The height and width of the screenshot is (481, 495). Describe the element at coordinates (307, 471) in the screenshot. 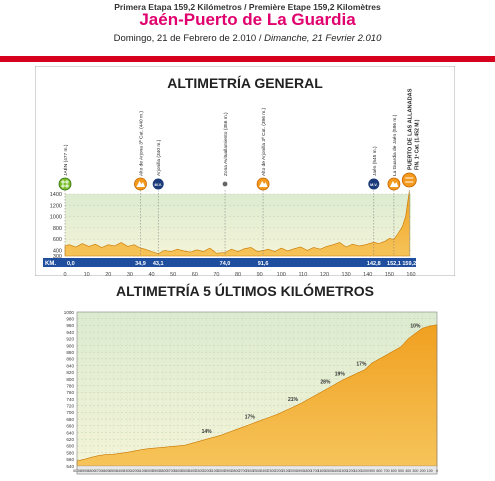

I see `x-tick-label: 1800` at that location.